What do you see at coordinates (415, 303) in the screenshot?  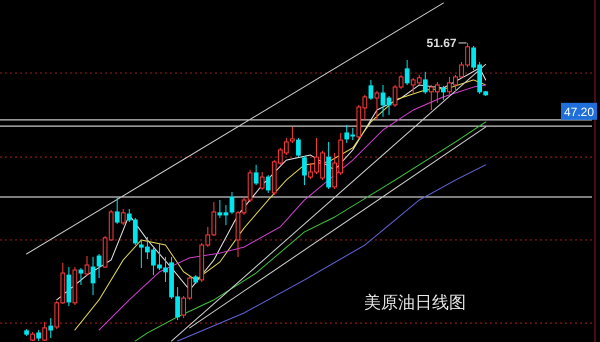 I see `text: 美原油日线图` at bounding box center [415, 303].